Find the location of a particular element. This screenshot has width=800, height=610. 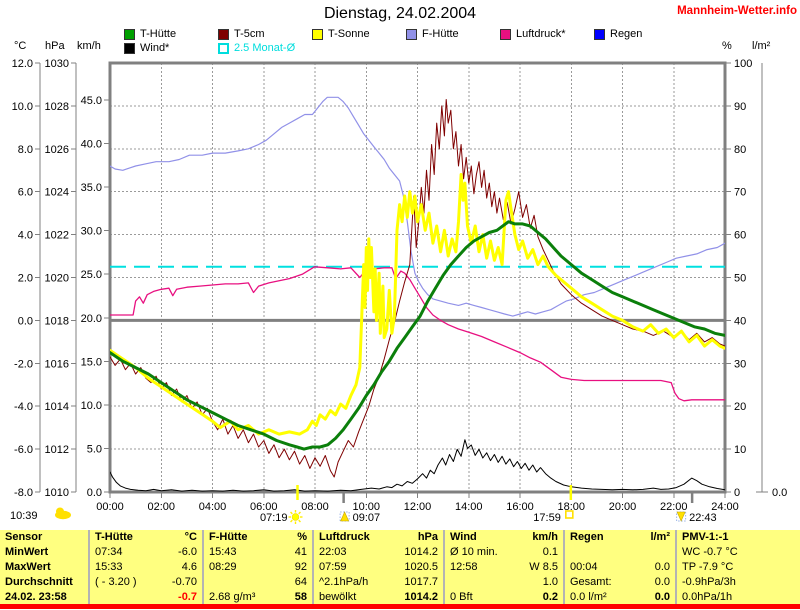

chart-text: 90 is located at coordinates (740, 107).